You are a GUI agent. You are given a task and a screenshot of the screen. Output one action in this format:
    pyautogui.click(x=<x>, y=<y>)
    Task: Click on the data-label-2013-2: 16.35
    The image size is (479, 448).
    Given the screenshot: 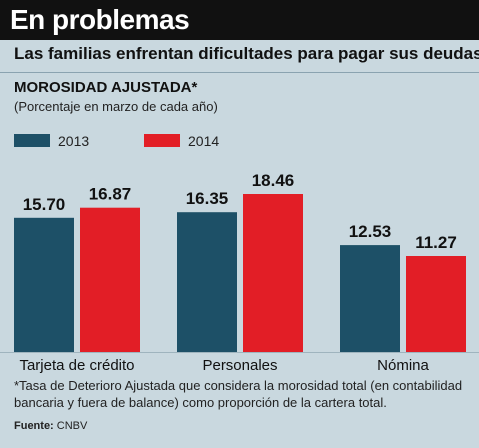 What is the action you would take?
    pyautogui.click(x=207, y=198)
    